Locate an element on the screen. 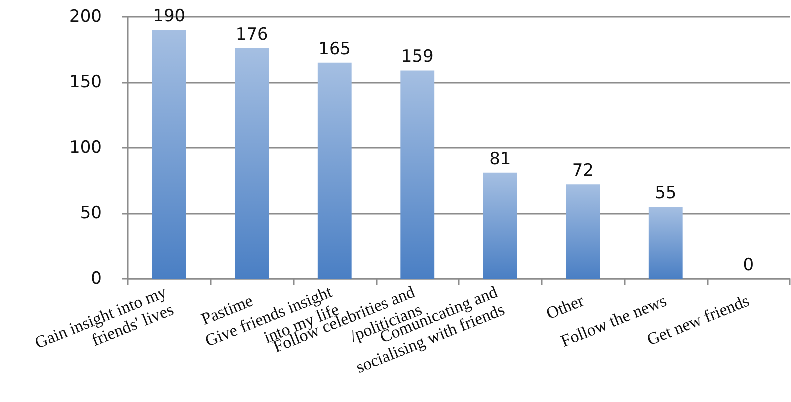  data-label: 55 is located at coordinates (666, 193).